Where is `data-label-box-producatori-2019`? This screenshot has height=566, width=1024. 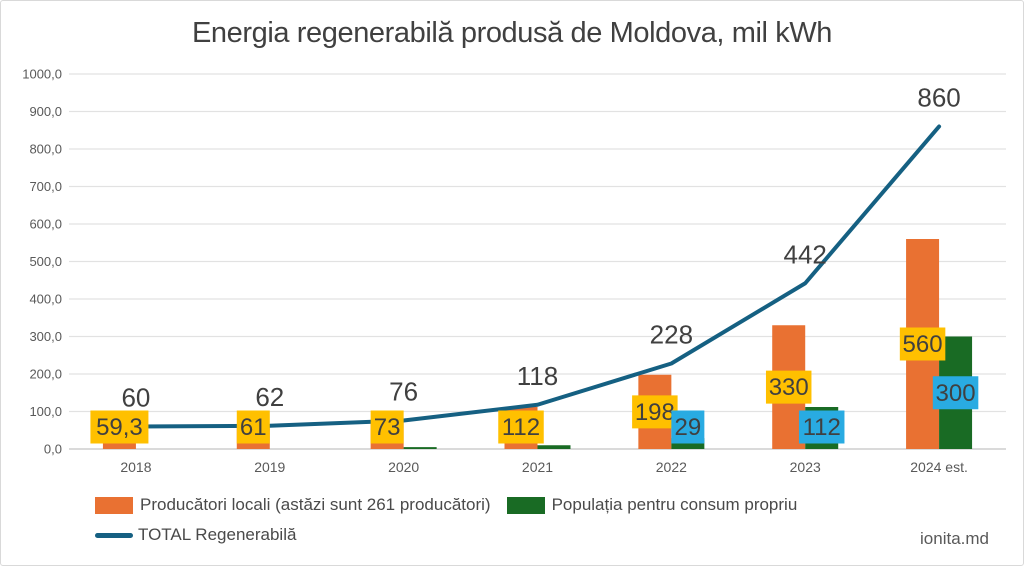
data-label-box-producatori-2019 is located at coordinates (253, 427).